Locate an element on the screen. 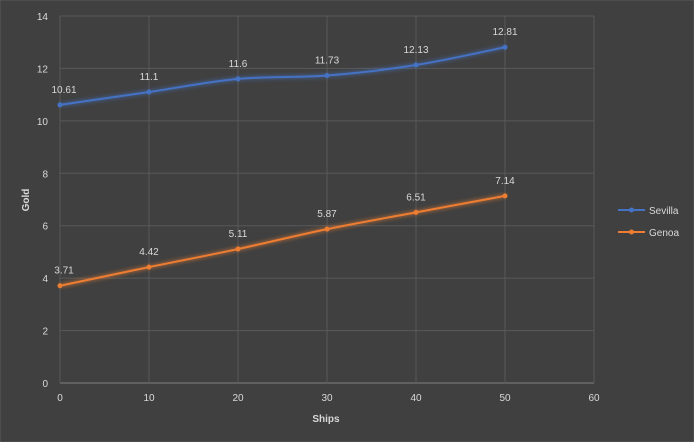 The height and width of the screenshot is (442, 694). x-tick-label: 50 is located at coordinates (505, 398).